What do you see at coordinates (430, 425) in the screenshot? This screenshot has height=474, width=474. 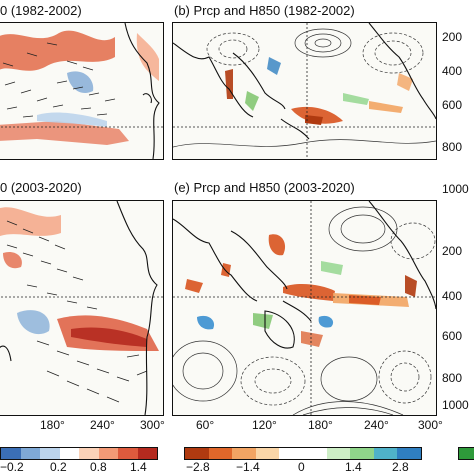 I see `xtick-right-300: 300°` at bounding box center [430, 425].